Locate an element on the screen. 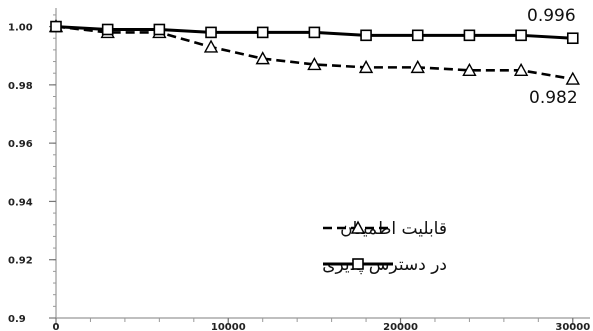 The height and width of the screenshot is (331, 593). x-tick-label: 10000 is located at coordinates (228, 326).